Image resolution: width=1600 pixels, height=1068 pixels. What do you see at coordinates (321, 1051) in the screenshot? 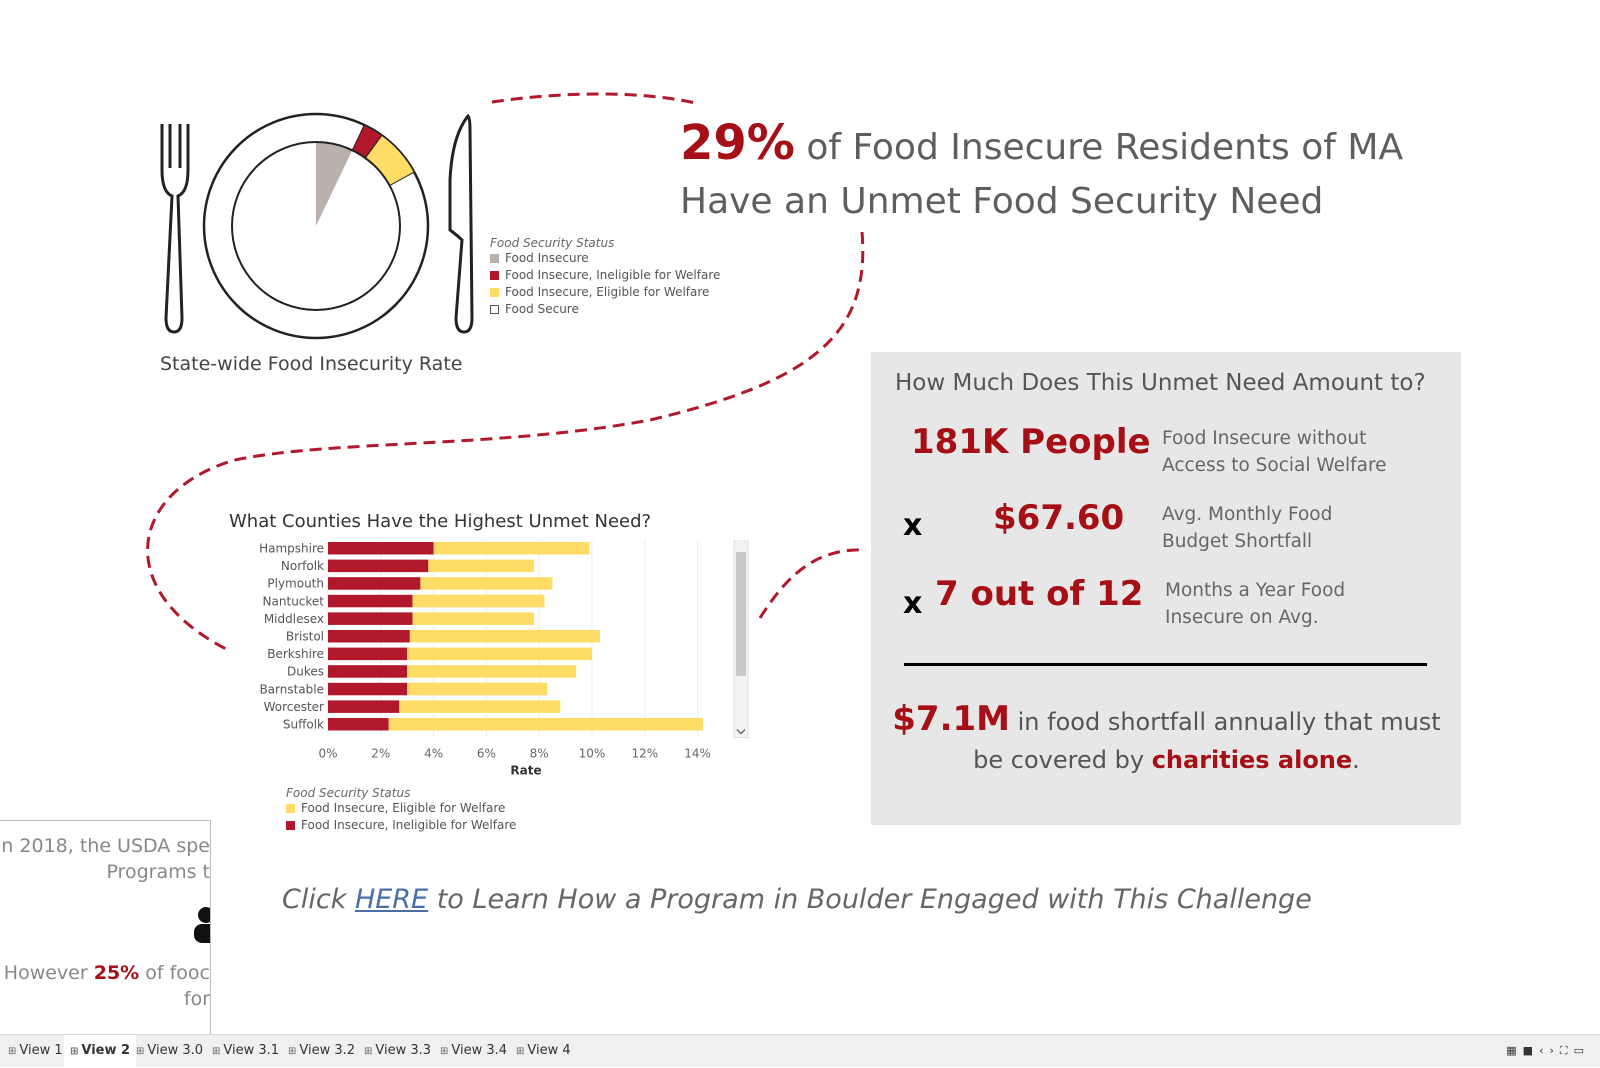
I see `sheet-tab: ⊞ View 3.2` at bounding box center [321, 1051].